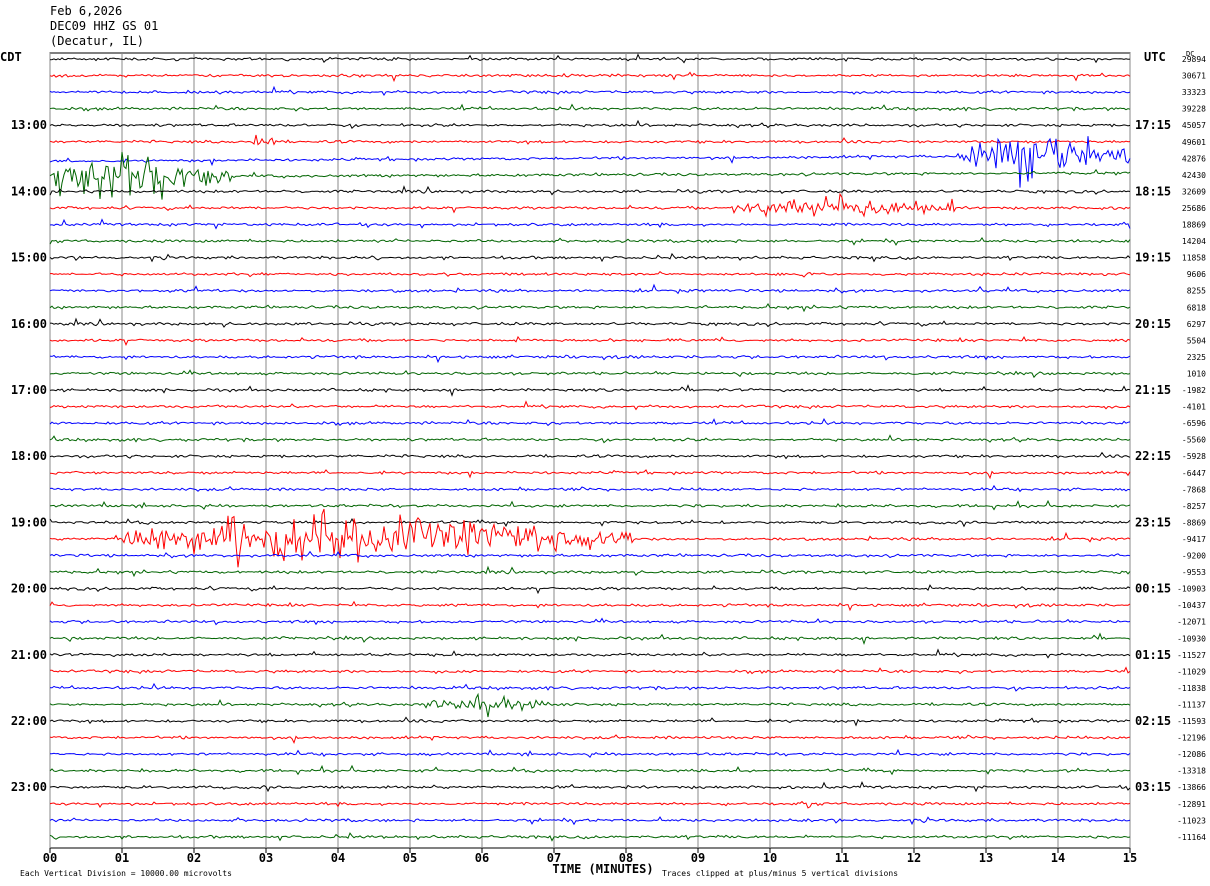  I want to click on row-offset-label: 14204, so click(1194, 241).